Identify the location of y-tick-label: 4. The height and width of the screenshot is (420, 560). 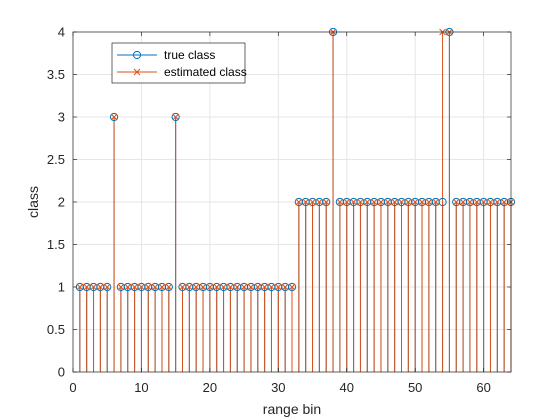
(61, 32).